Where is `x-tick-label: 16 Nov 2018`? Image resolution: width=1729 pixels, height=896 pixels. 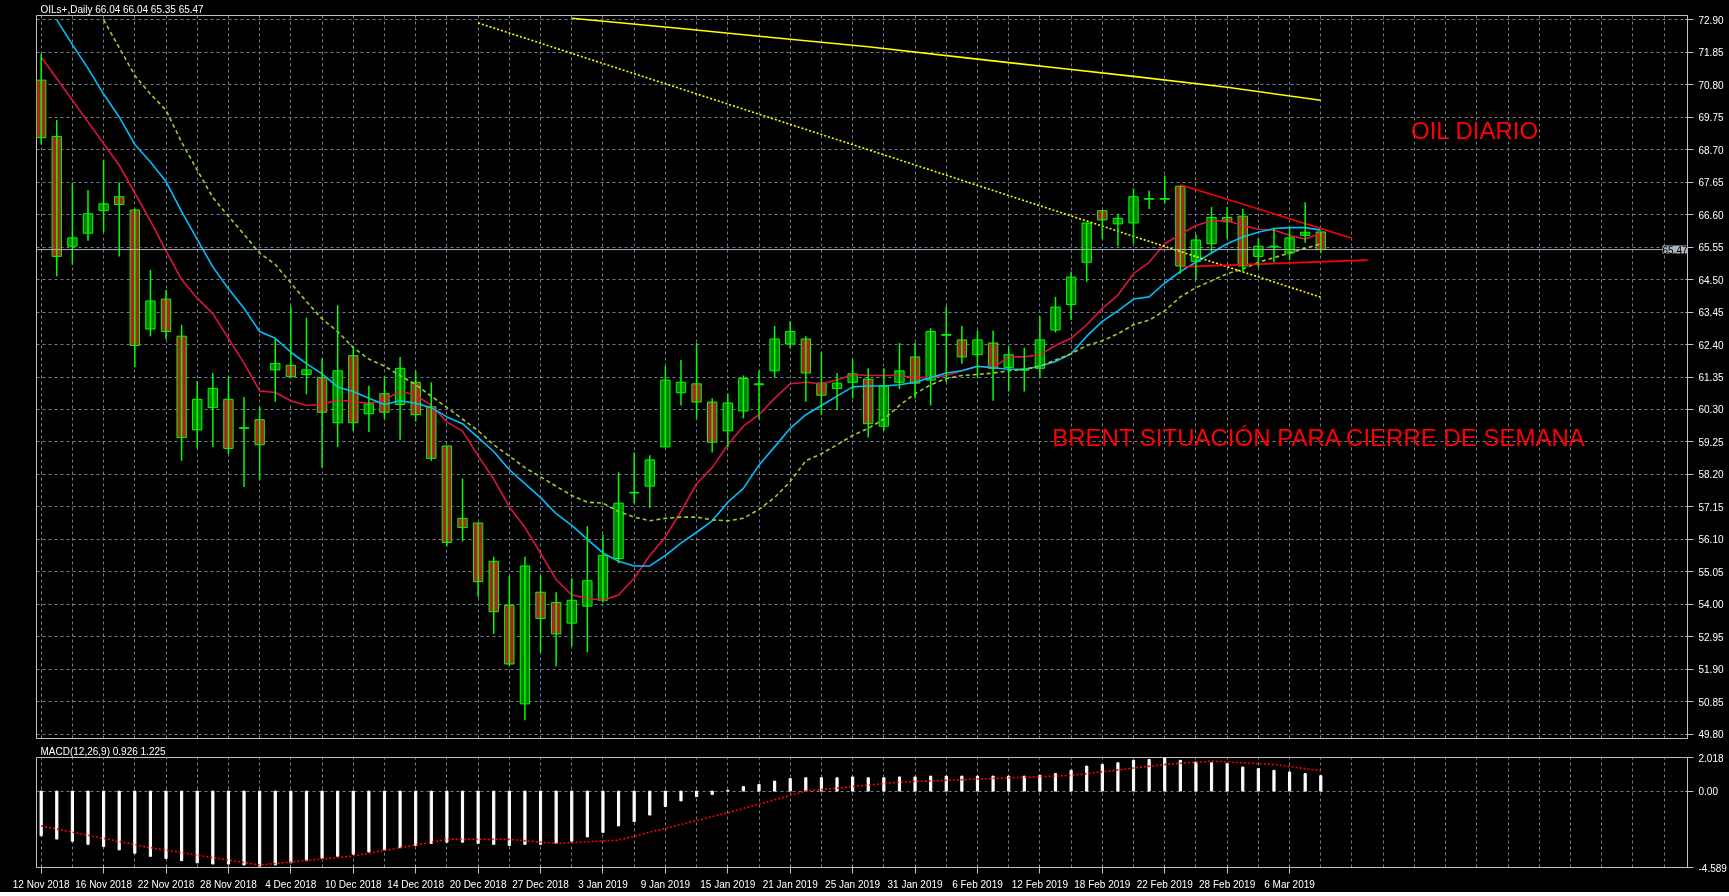
x-tick-label: 16 Nov 2018 is located at coordinates (104, 884).